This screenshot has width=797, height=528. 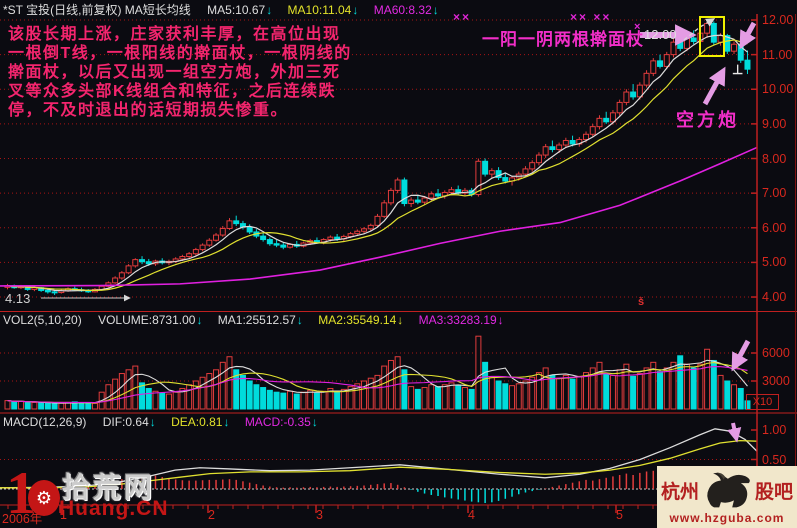 I want to click on watermark-shihuang: 1 ⚙ 拾荒网 Huang.CN, so click(x=119, y=495).